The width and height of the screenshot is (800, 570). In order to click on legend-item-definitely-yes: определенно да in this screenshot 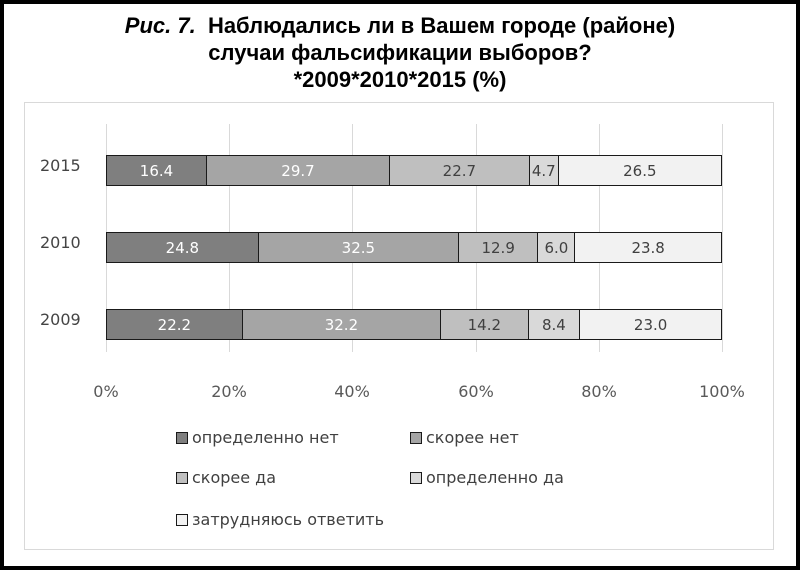, I will do `click(487, 477)`.